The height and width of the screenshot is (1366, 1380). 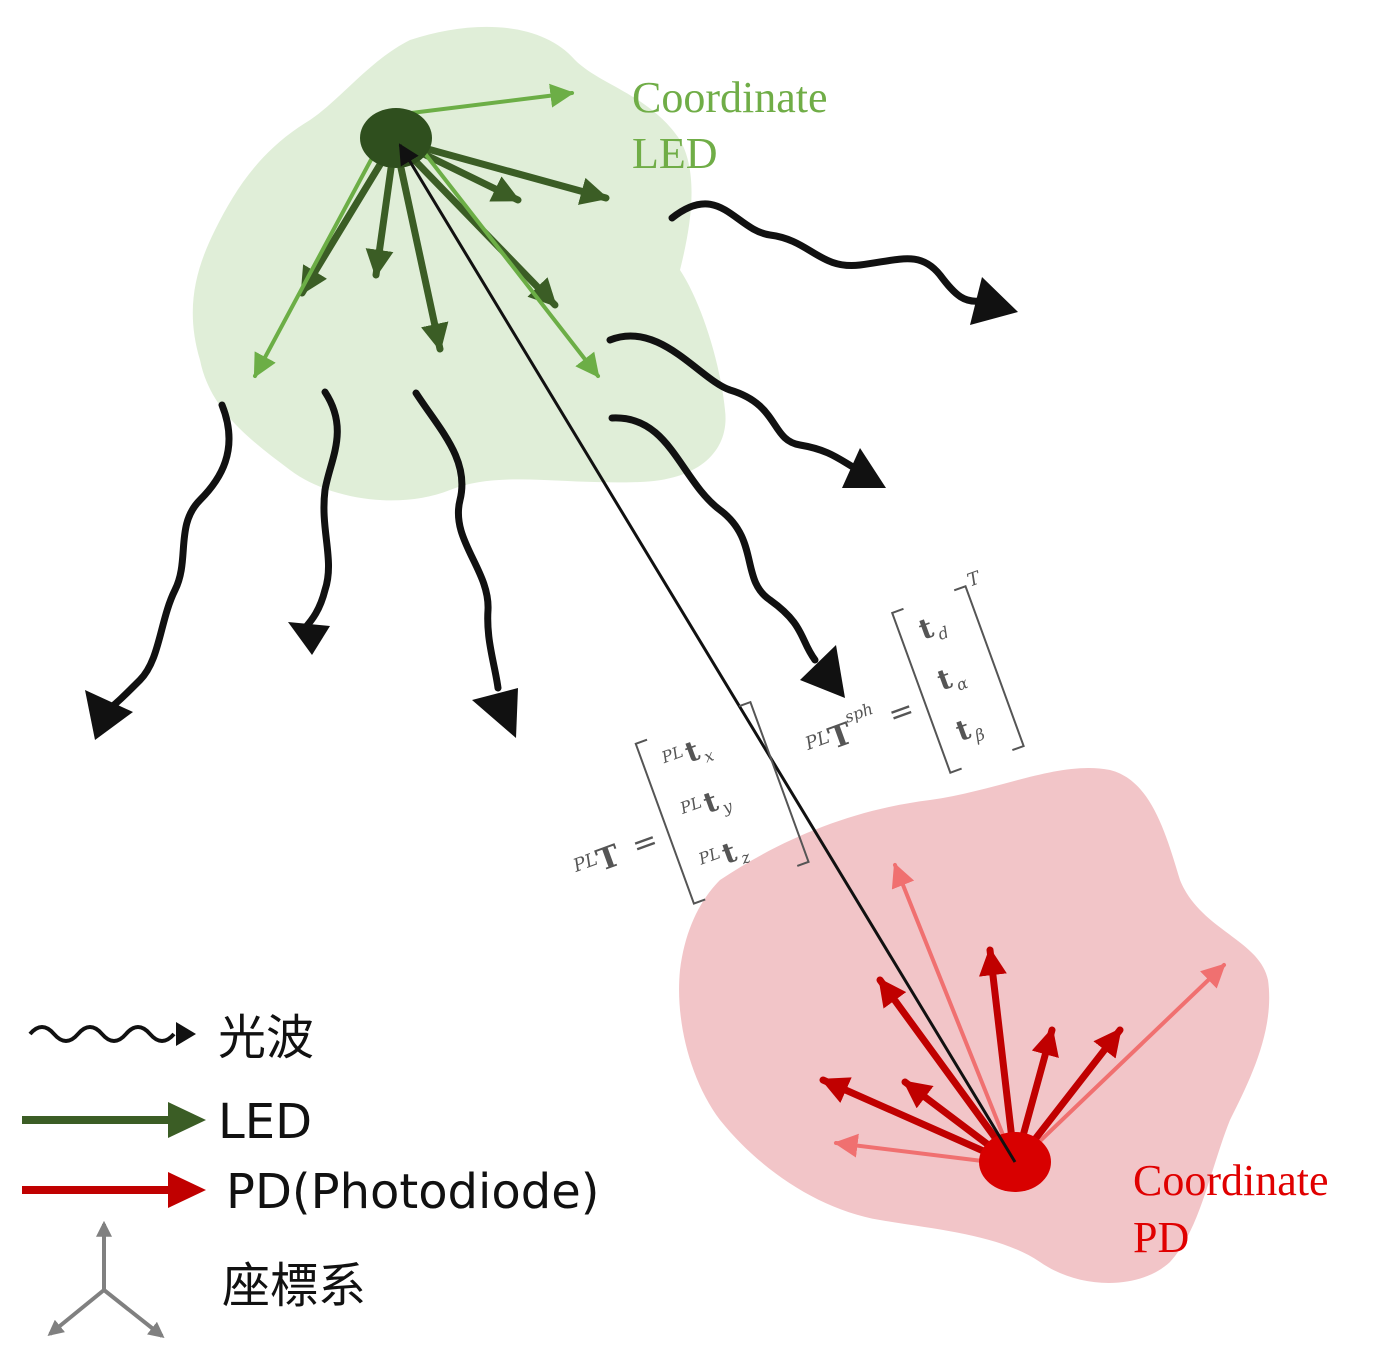 I want to click on spherical-translation-equation: PL T sph = t d t α t β T, so click(x=913, y=670).